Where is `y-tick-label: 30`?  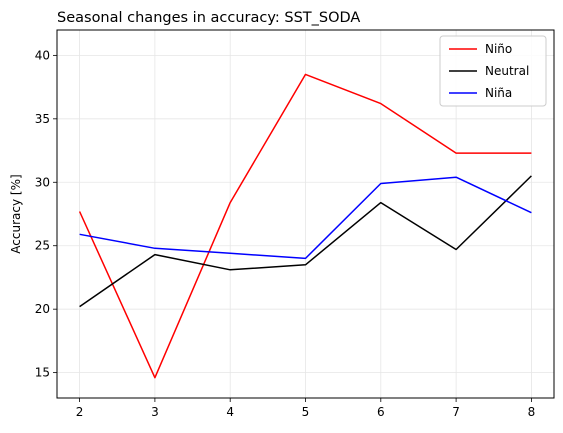
y-tick-label: 30 is located at coordinates (42, 182).